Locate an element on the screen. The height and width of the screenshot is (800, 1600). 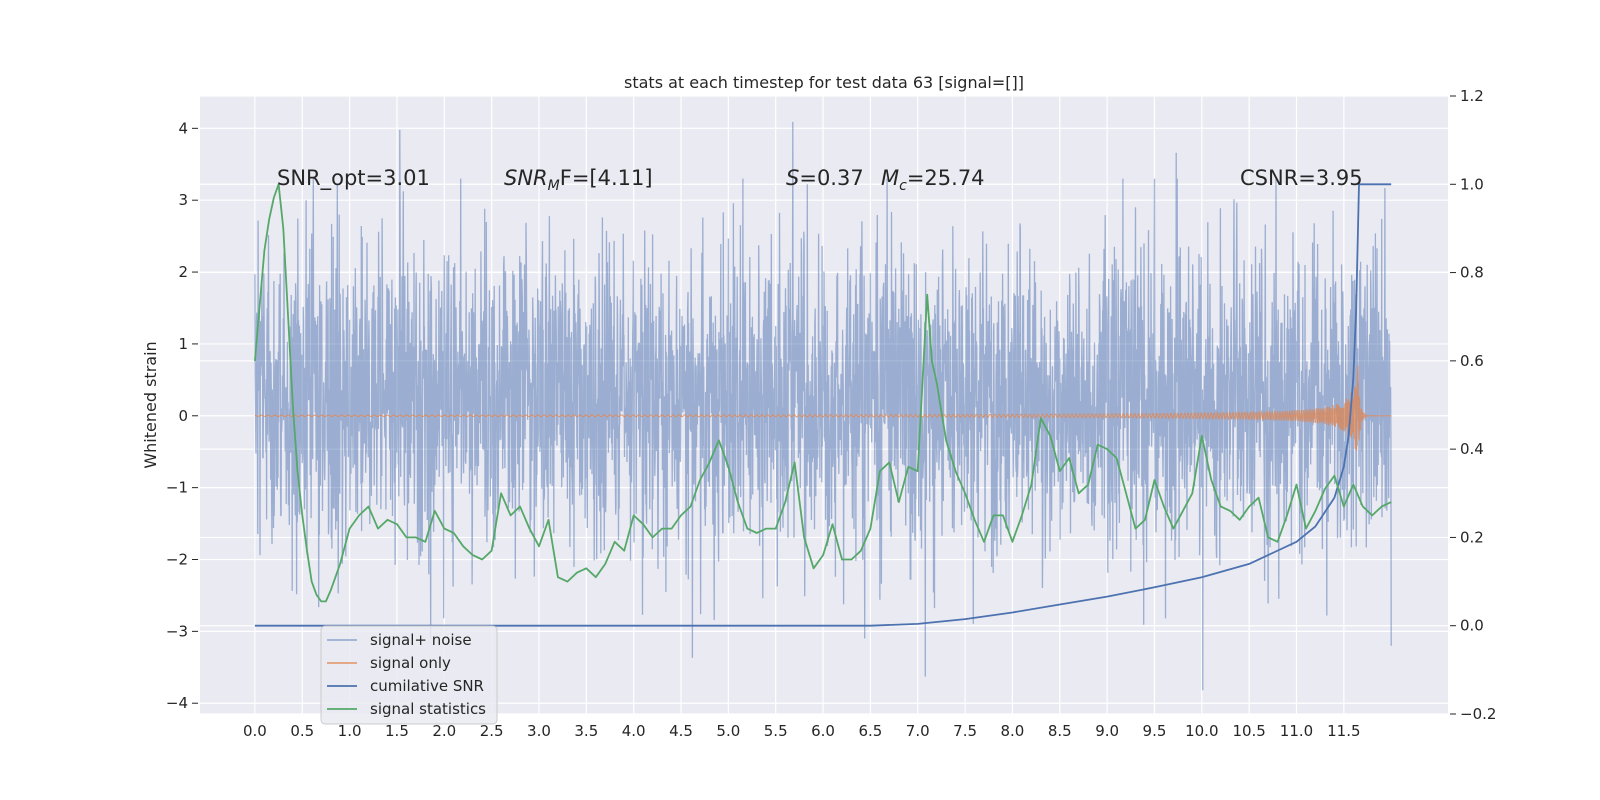
x-tick-label: 9.5 is located at coordinates (1155, 731).